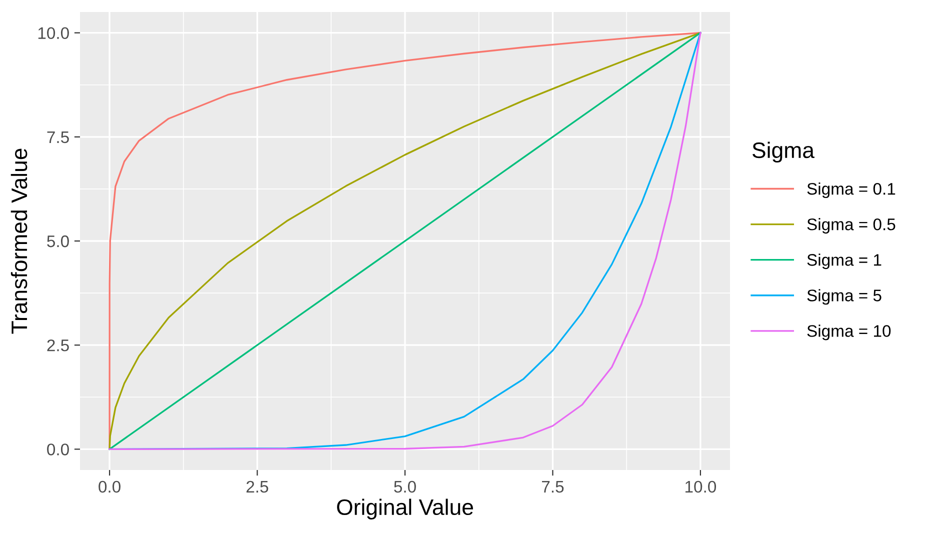  I want to click on x-tick-label: 0.0, so click(109, 486).